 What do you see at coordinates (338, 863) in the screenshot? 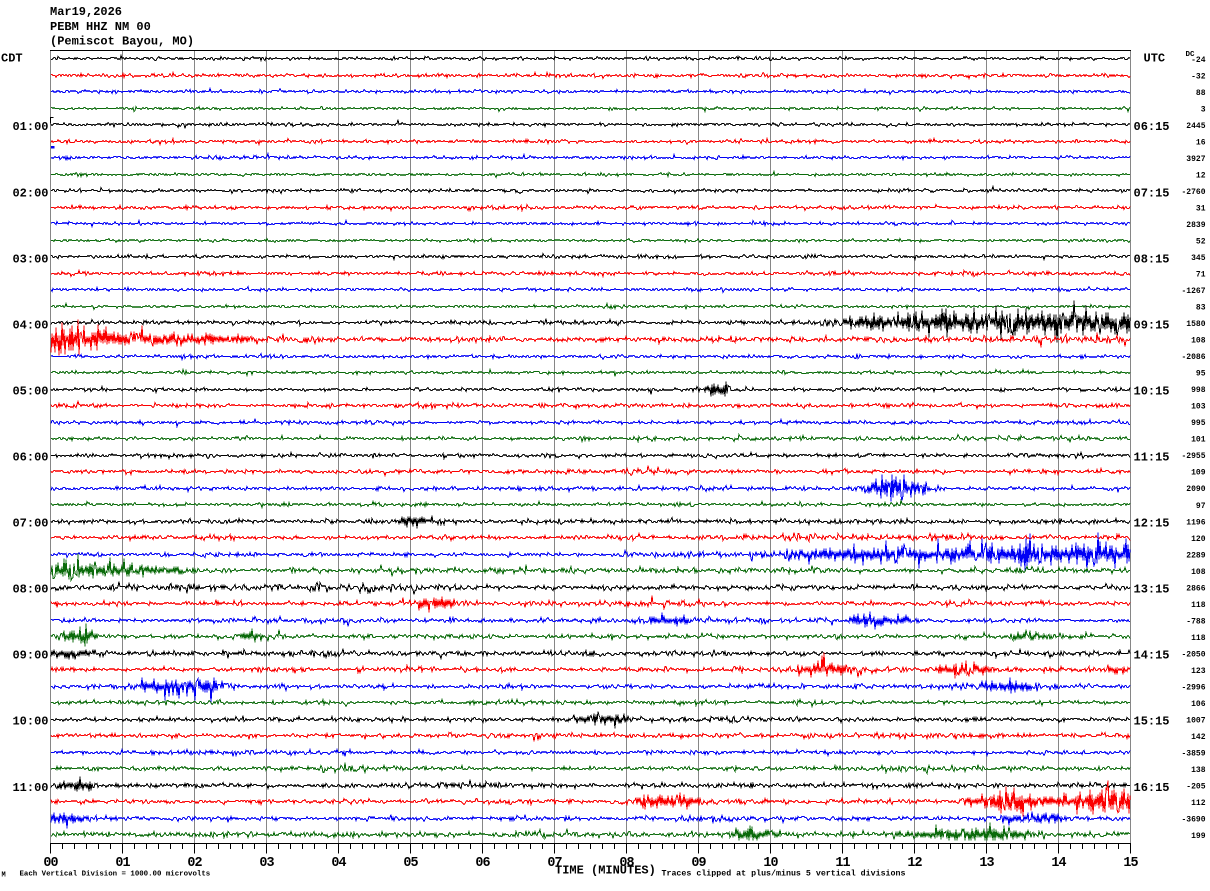
I see `svg-text: 04` at bounding box center [338, 863].